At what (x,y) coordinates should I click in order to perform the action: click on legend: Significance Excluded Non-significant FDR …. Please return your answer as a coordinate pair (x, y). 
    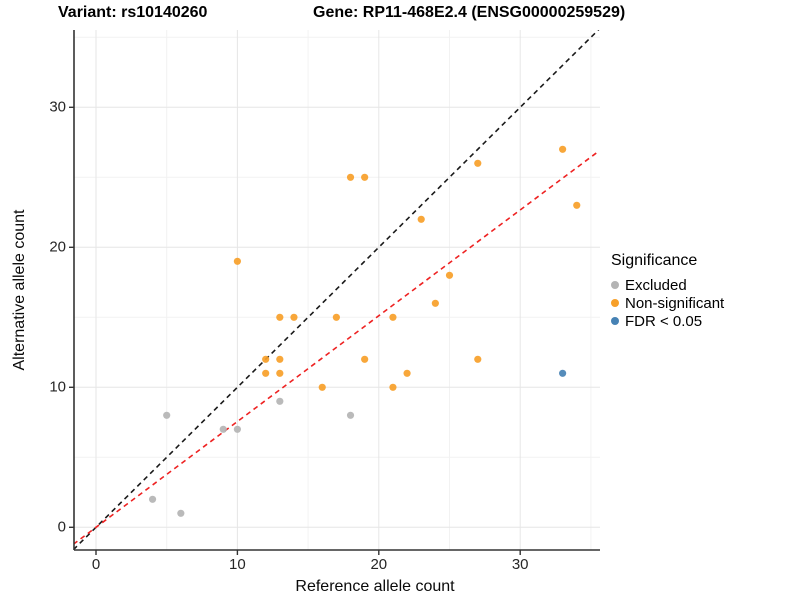
    Looking at the image, I should click on (667, 291).